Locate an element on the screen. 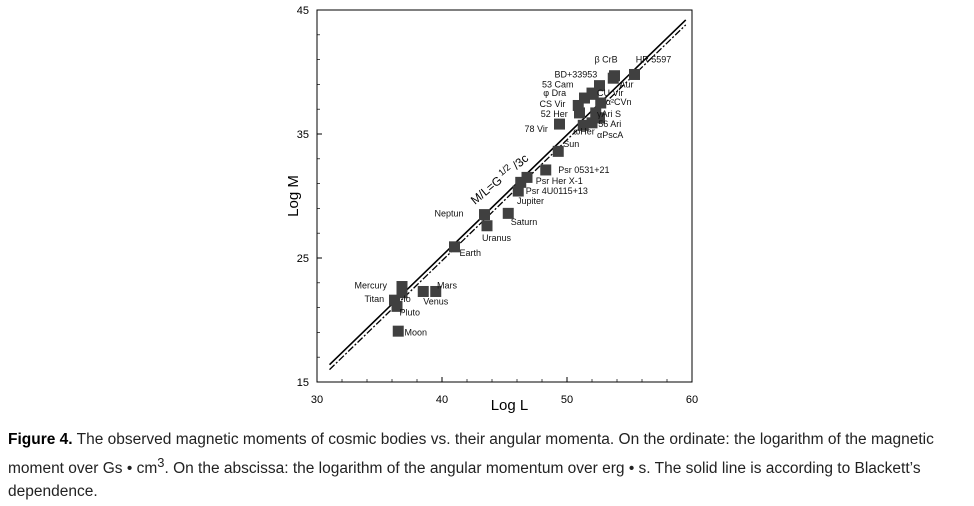  x-axis-label: Log L is located at coordinates (510, 405).